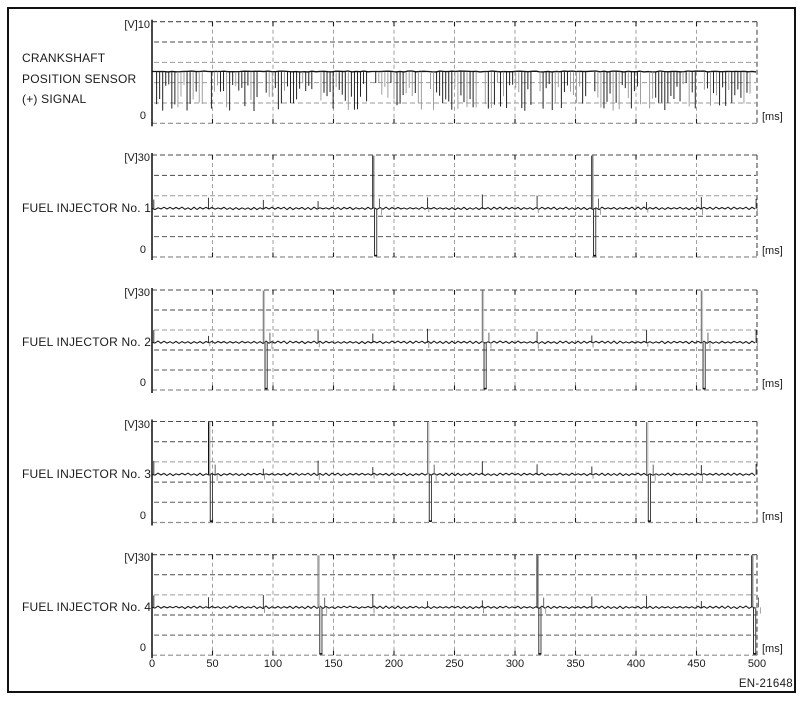 The height and width of the screenshot is (705, 804). Describe the element at coordinates (142, 383) in the screenshot. I see `y-axis-zero-label-fuel-injector-2: 0` at that location.